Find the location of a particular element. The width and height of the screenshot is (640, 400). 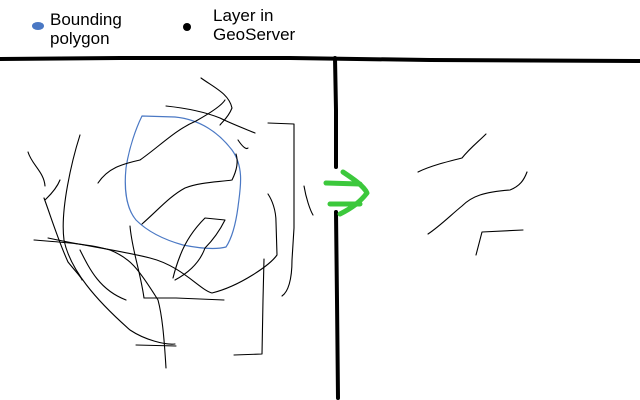

legend-bounding-polygon-label: Bounding polygon is located at coordinates (86, 29).